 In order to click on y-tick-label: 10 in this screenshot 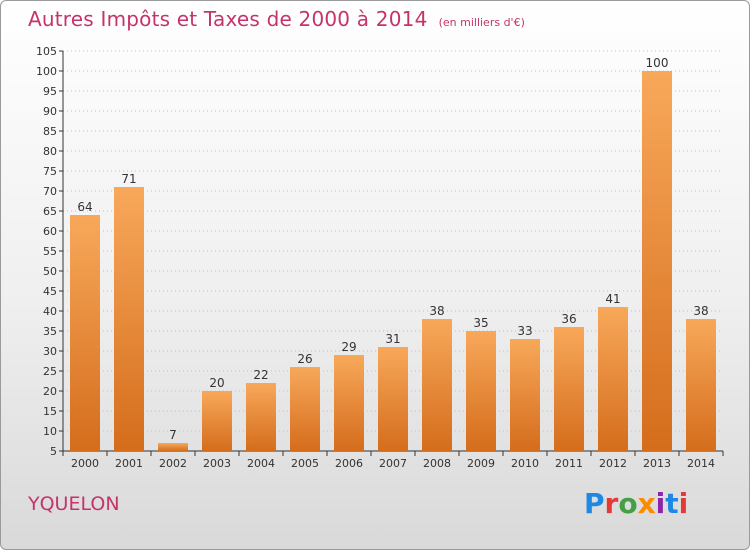, I will do `click(50, 431)`.